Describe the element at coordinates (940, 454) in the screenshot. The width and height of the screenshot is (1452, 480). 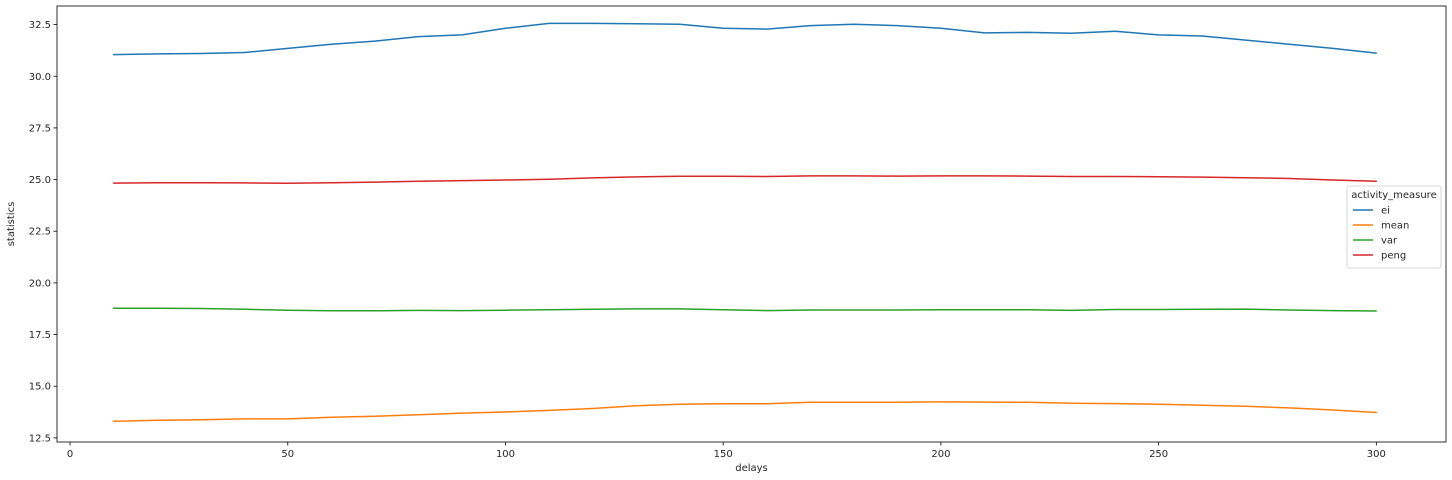
I see `x-tick-label: 200` at that location.